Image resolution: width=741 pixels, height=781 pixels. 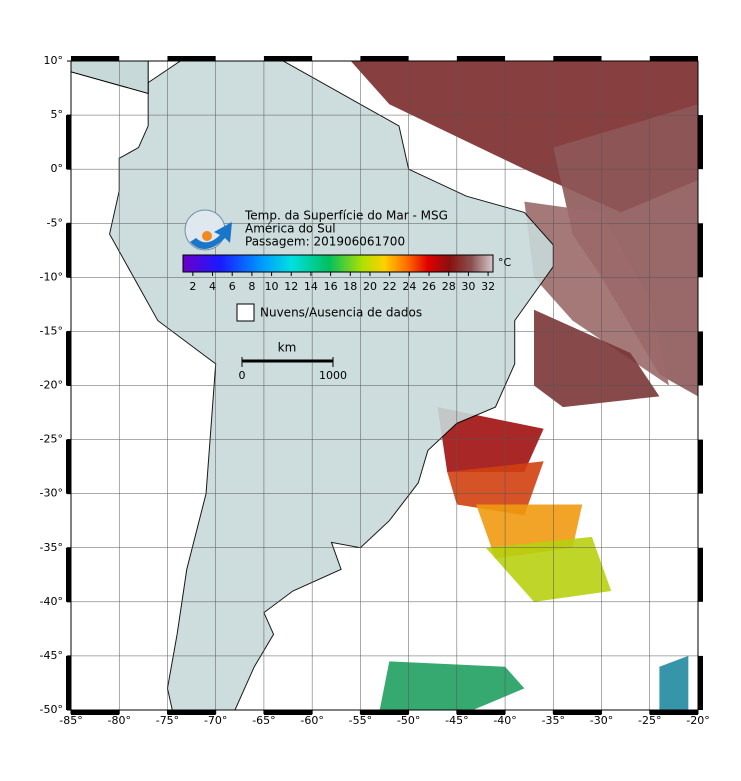 I want to click on colorbar-tick-label: 26, so click(x=429, y=286).